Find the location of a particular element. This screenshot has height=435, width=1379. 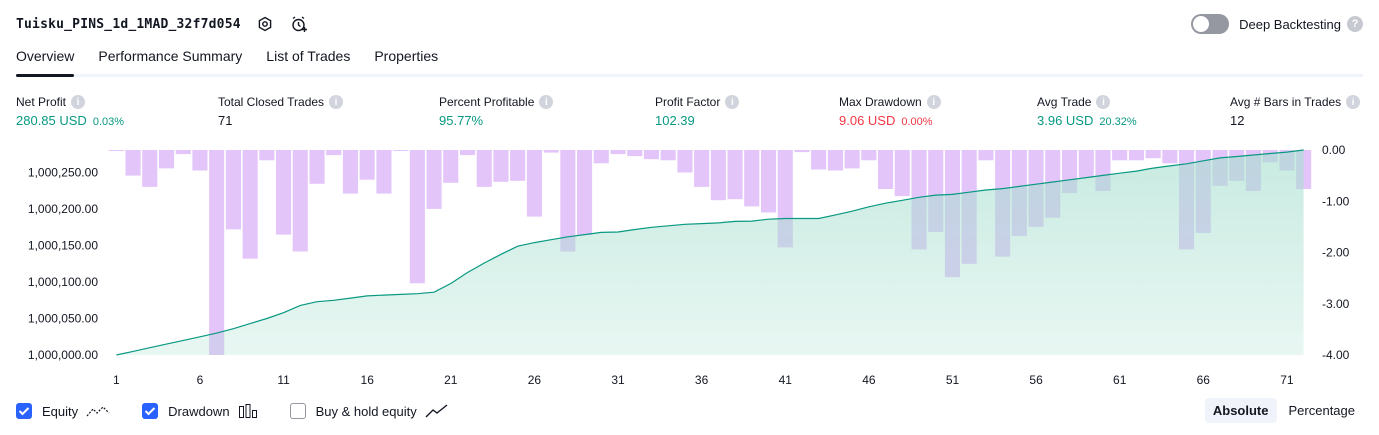

x-axis-tick: 71 is located at coordinates (1287, 380).